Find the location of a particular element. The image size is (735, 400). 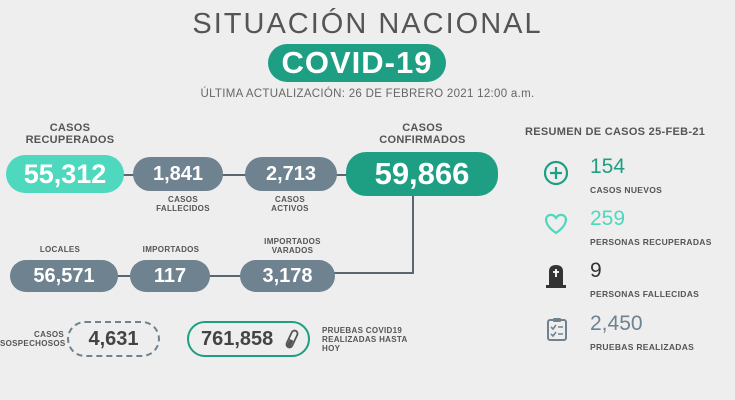

fallecidos-label: CASOS FALLECIDOS is located at coordinates (183, 204).